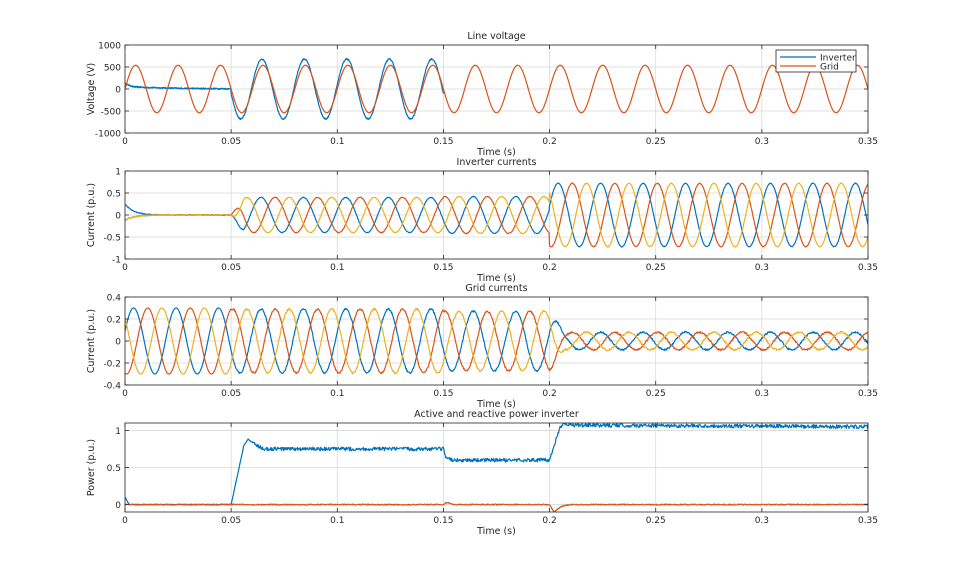 The height and width of the screenshot is (577, 959). I want to click on series-active-power, so click(496, 464).